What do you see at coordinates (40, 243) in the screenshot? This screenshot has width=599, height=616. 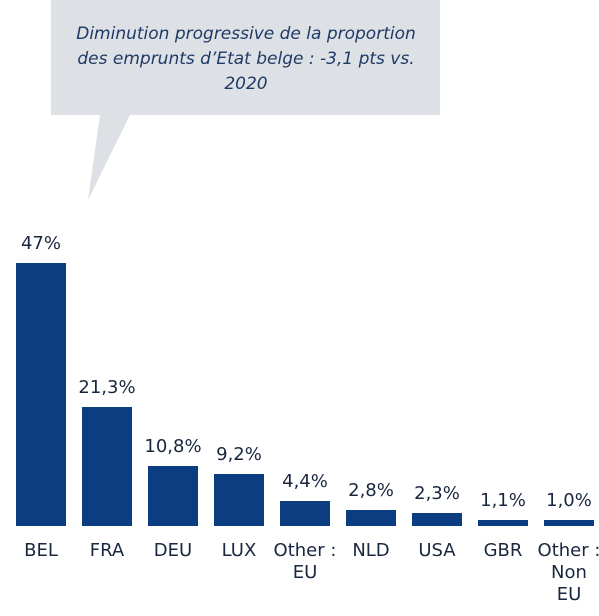 I see `value-label: 47%` at bounding box center [40, 243].